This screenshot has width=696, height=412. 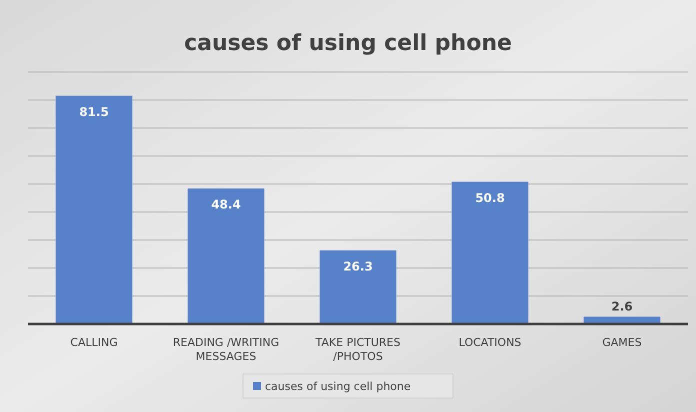 I want to click on x-tick-label: LOCATIONS, so click(x=490, y=342).